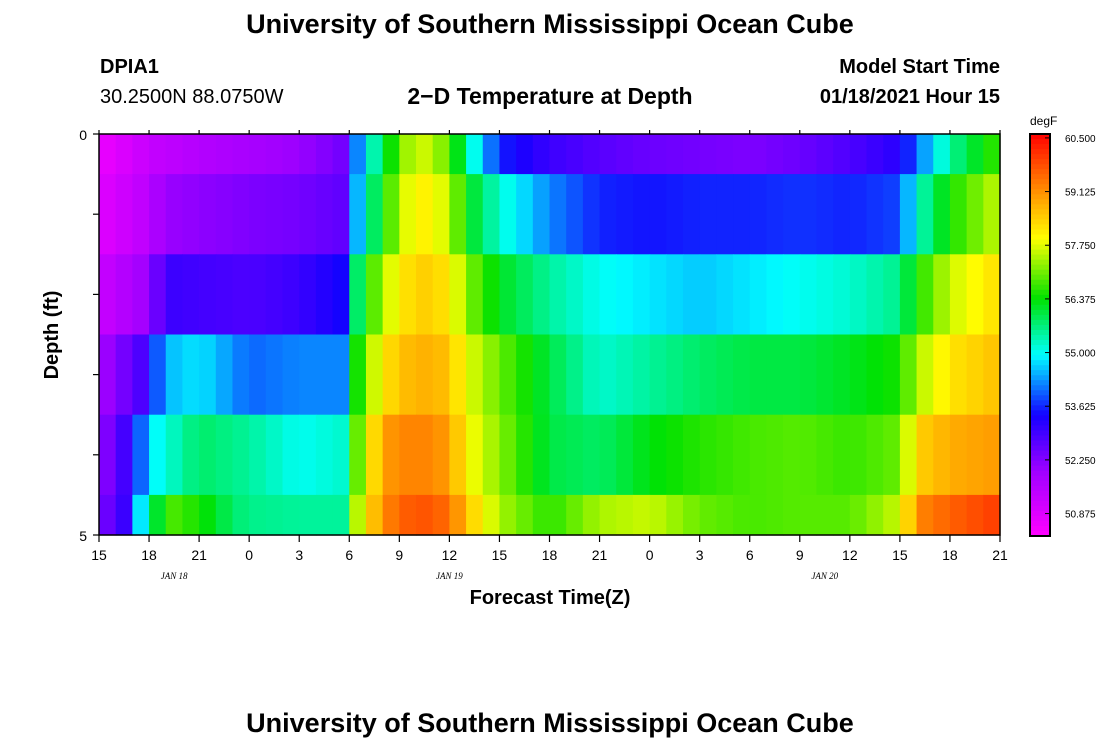 Image resolution: width=1100 pixels, height=750 pixels. Describe the element at coordinates (52, 335) in the screenshot. I see `y-axis-label: Depth (ft)` at that location.